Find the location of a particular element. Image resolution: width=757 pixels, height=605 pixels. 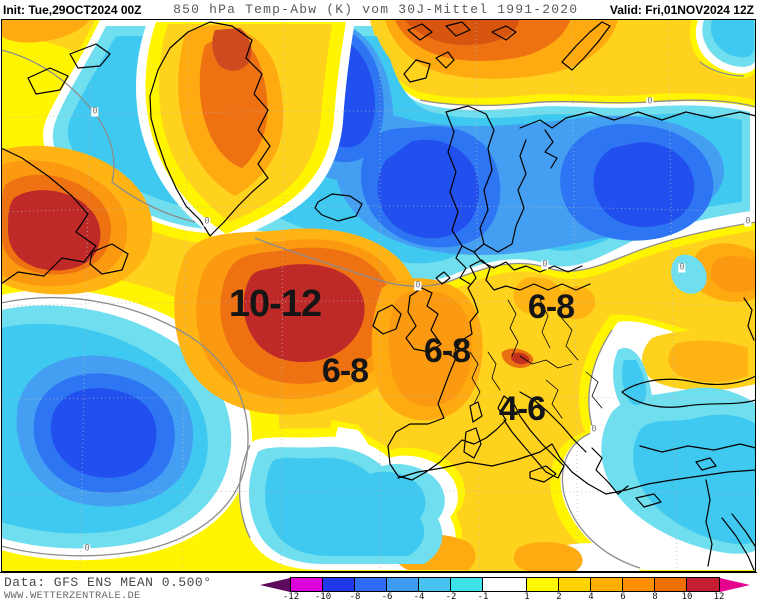

colorbar-tick: -1 is located at coordinates (483, 597).